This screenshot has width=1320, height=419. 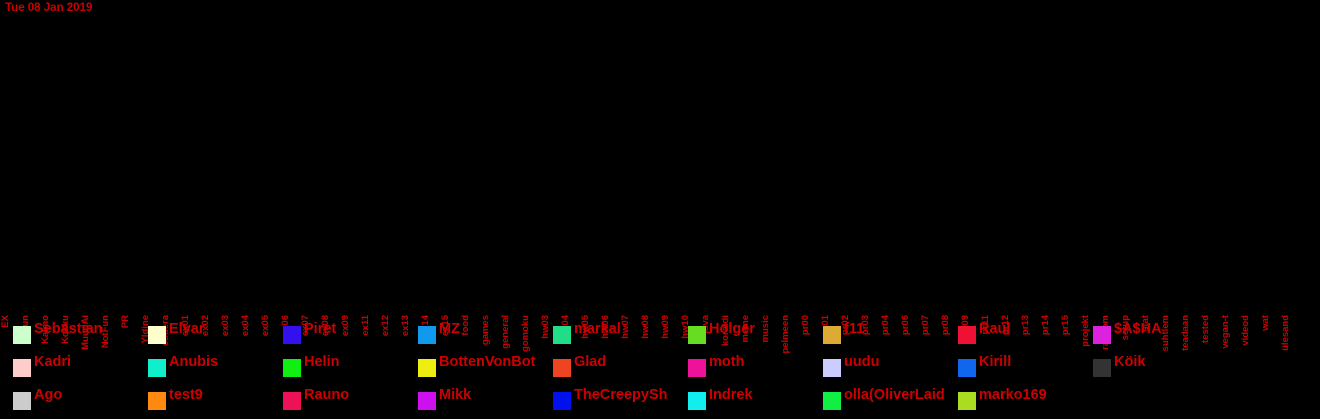 What do you see at coordinates (945, 325) in the screenshot?
I see `x-tick-label: pr08` at bounding box center [945, 325].